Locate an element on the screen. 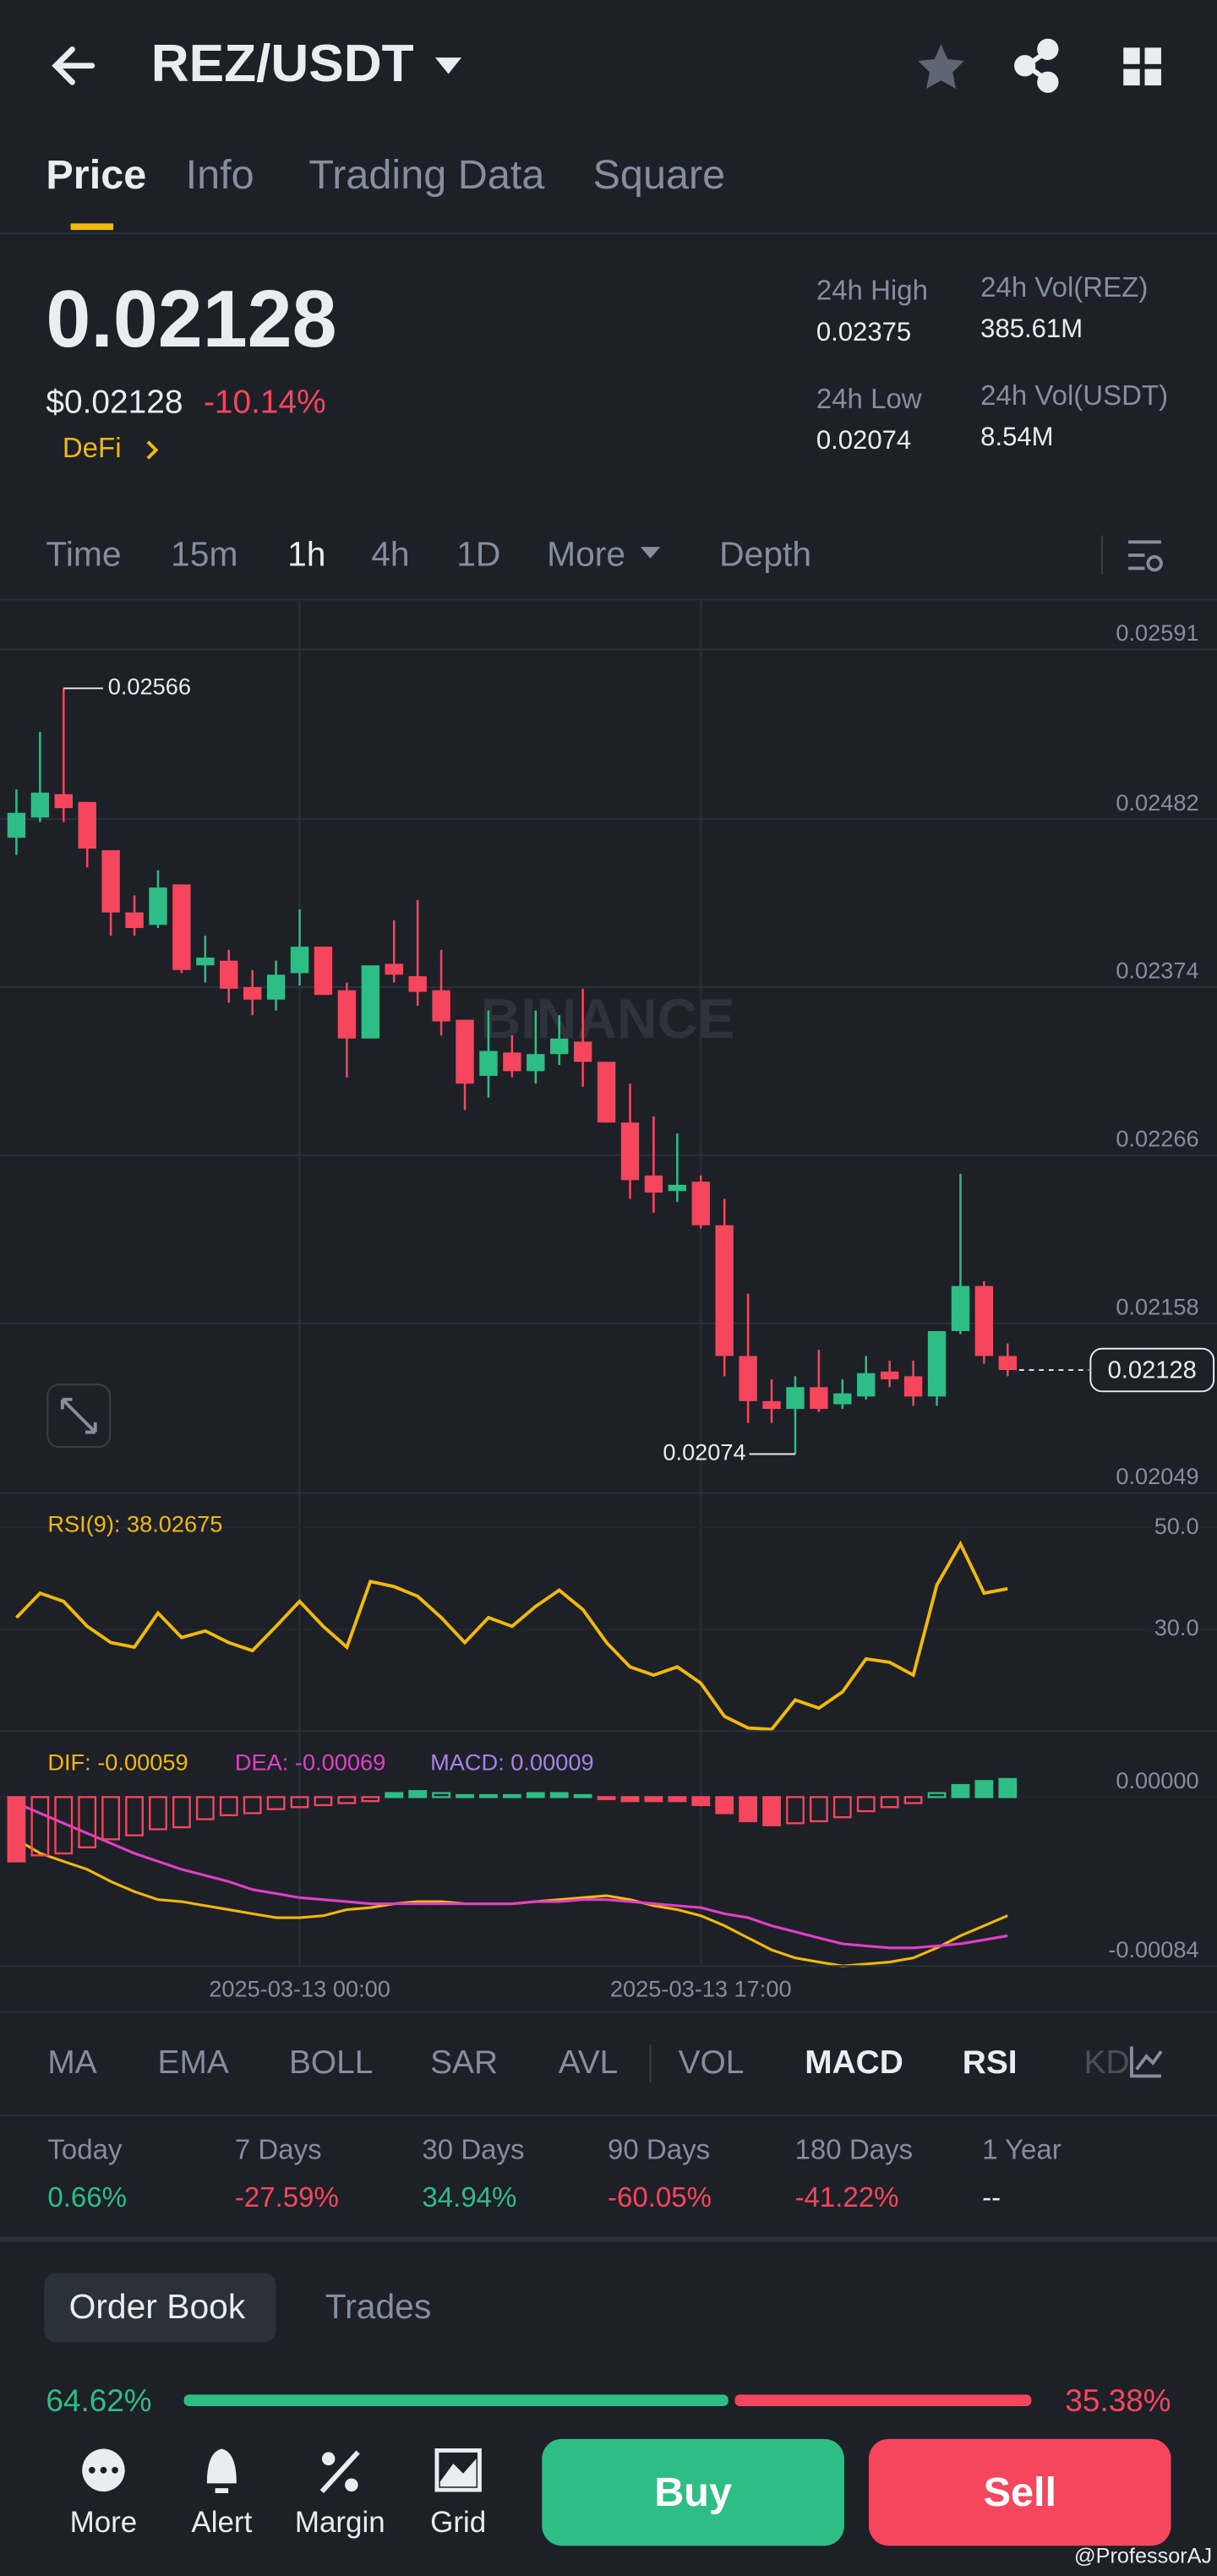 The width and height of the screenshot is (1217, 2576). indicator-tab: MA is located at coordinates (71, 2062).